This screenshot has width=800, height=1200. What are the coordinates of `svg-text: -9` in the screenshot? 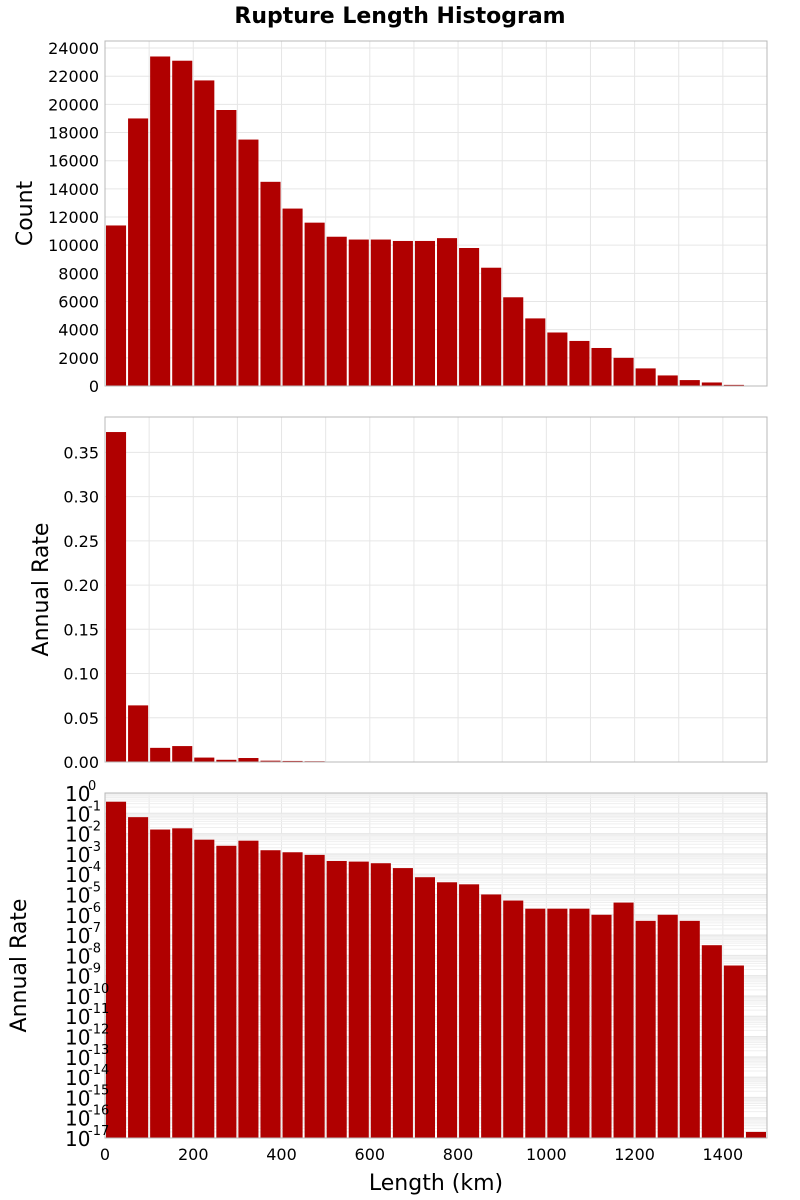 It's located at (94, 969).